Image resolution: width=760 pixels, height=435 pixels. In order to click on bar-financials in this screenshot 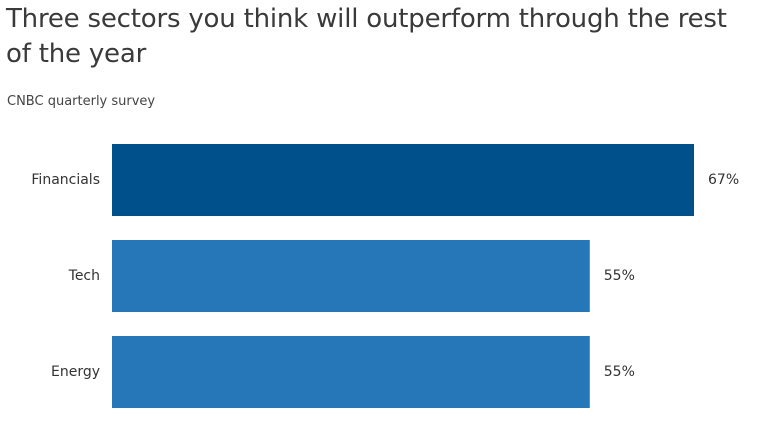, I will do `click(403, 180)`.